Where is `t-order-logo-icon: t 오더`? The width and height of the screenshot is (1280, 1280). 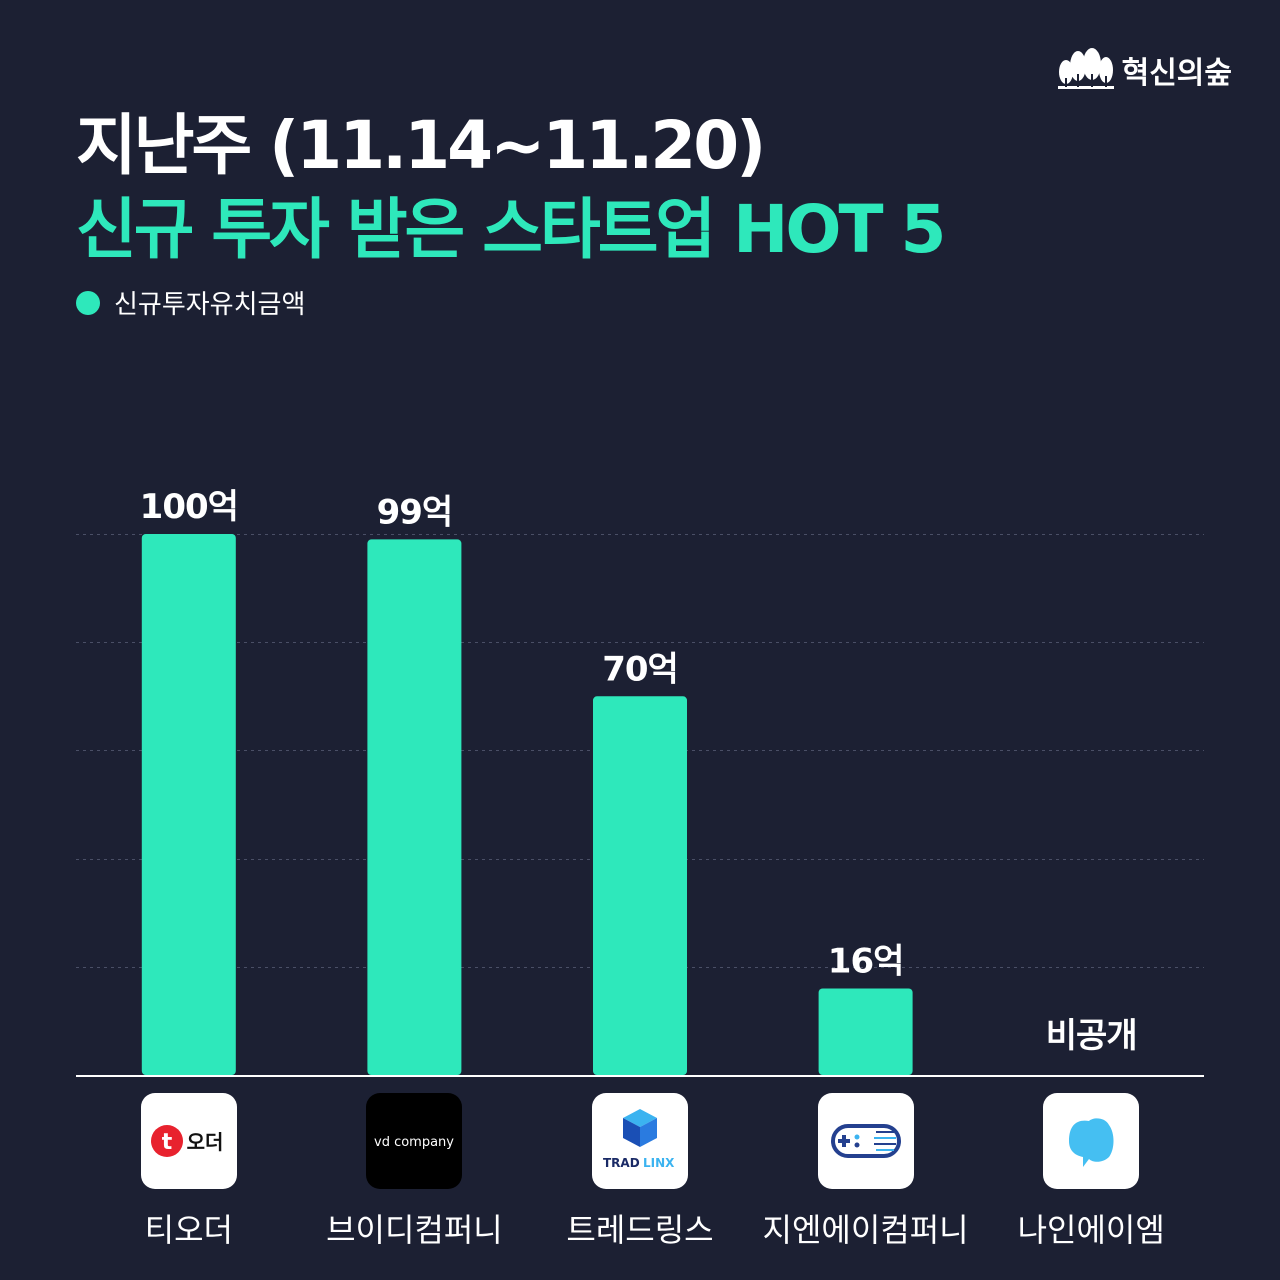
t-order-logo-icon: t 오더 is located at coordinates (188, 1141).